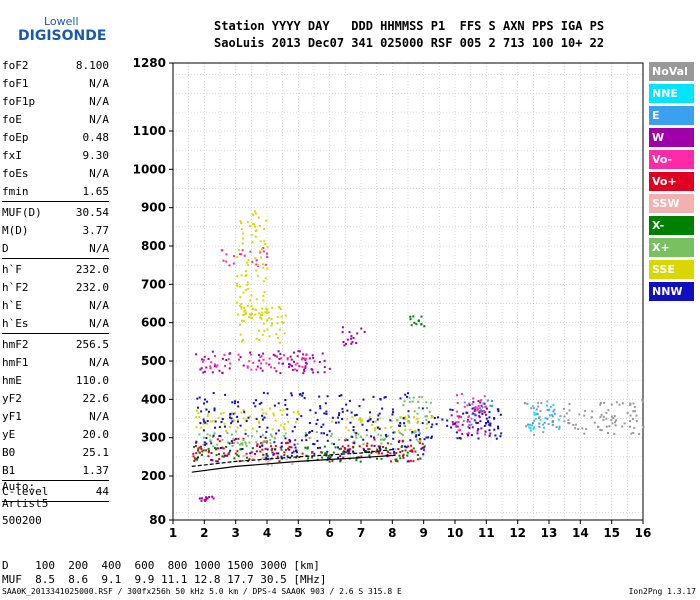 The image size is (700, 600). Describe the element at coordinates (55, 212) in the screenshot. I see `param-row: MUF(D) 30.54` at that location.